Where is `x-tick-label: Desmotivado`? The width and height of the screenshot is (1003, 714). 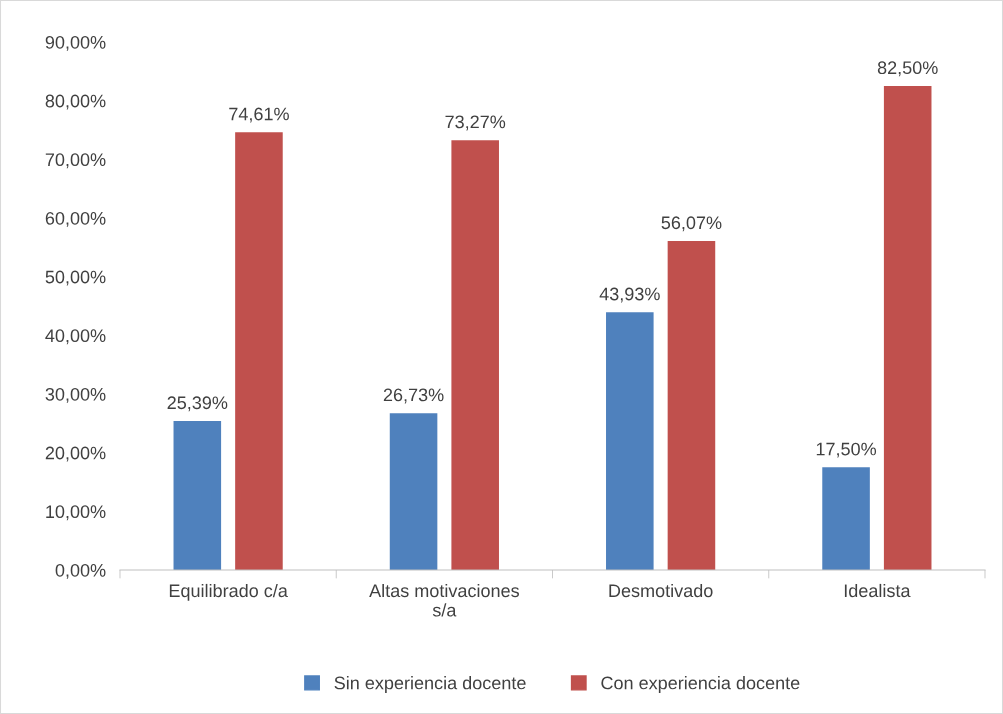
x-tick-label: Desmotivado is located at coordinates (661, 590).